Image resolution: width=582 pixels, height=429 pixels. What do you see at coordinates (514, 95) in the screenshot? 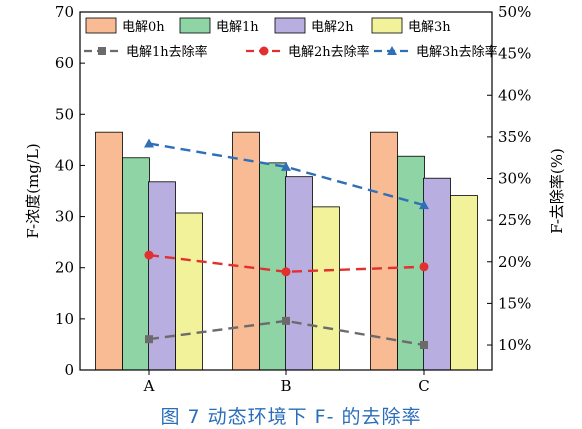
I see `y2-tick-label: 40%` at bounding box center [514, 95].